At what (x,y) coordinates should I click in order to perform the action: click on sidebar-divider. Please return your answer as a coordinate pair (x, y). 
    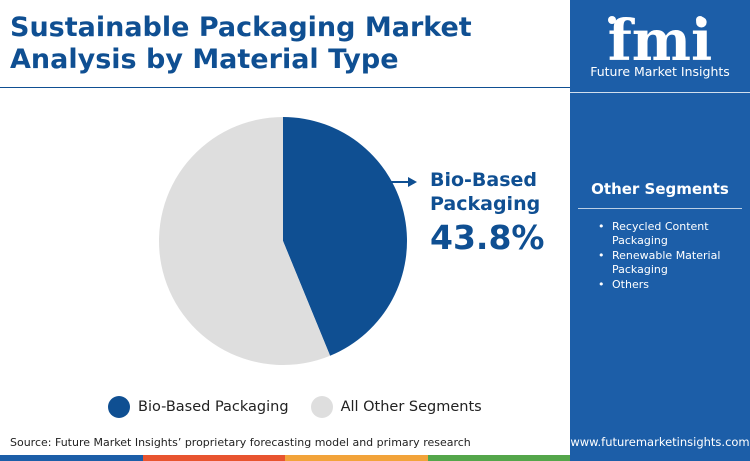
    Looking at the image, I should click on (660, 92).